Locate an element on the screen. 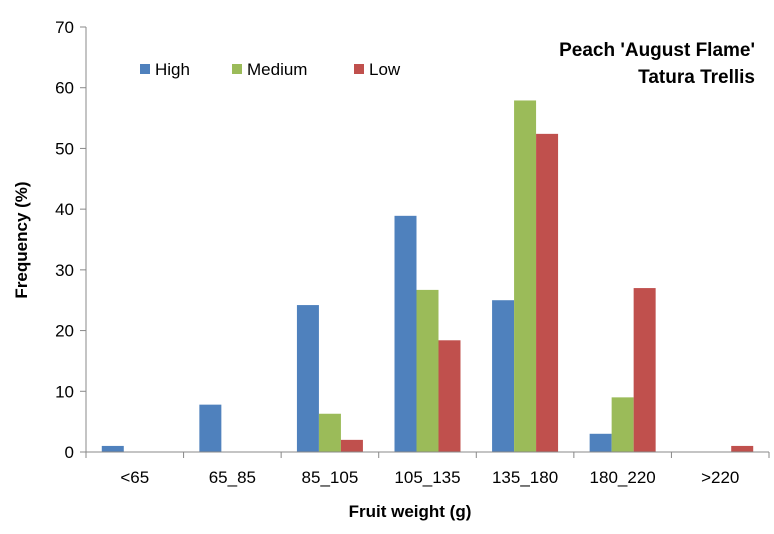  legend-label-medium: Medium is located at coordinates (277, 69).